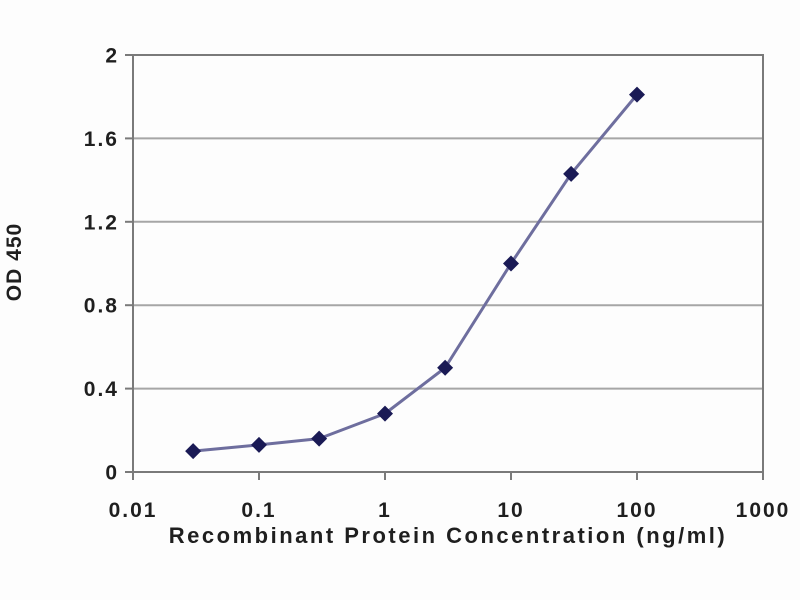 Image resolution: width=800 pixels, height=600 pixels. Describe the element at coordinates (101, 389) in the screenshot. I see `y-tick-label: 0.4` at that location.